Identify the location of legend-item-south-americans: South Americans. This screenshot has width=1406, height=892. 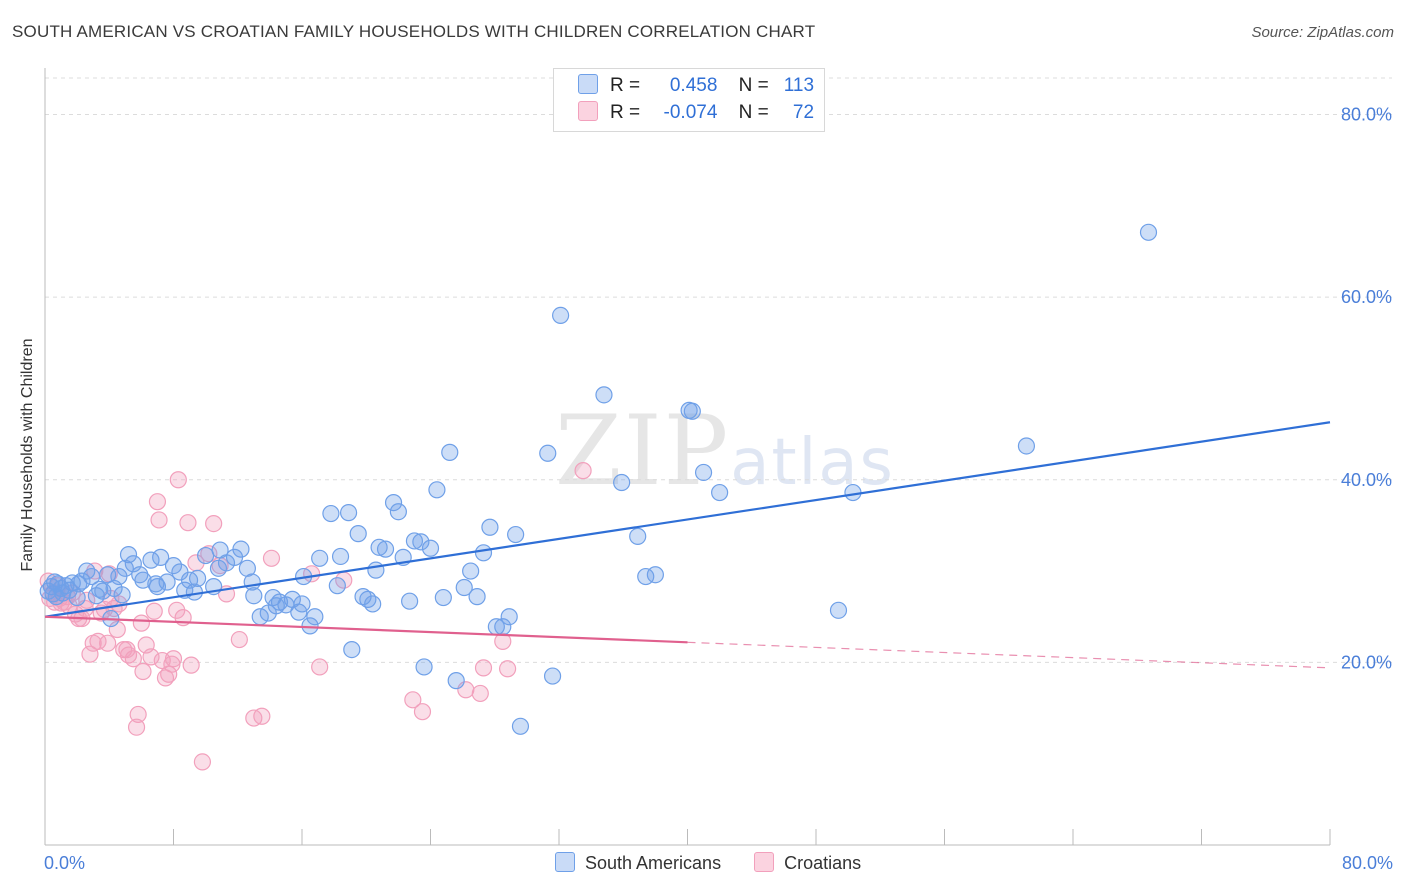
(638, 863).